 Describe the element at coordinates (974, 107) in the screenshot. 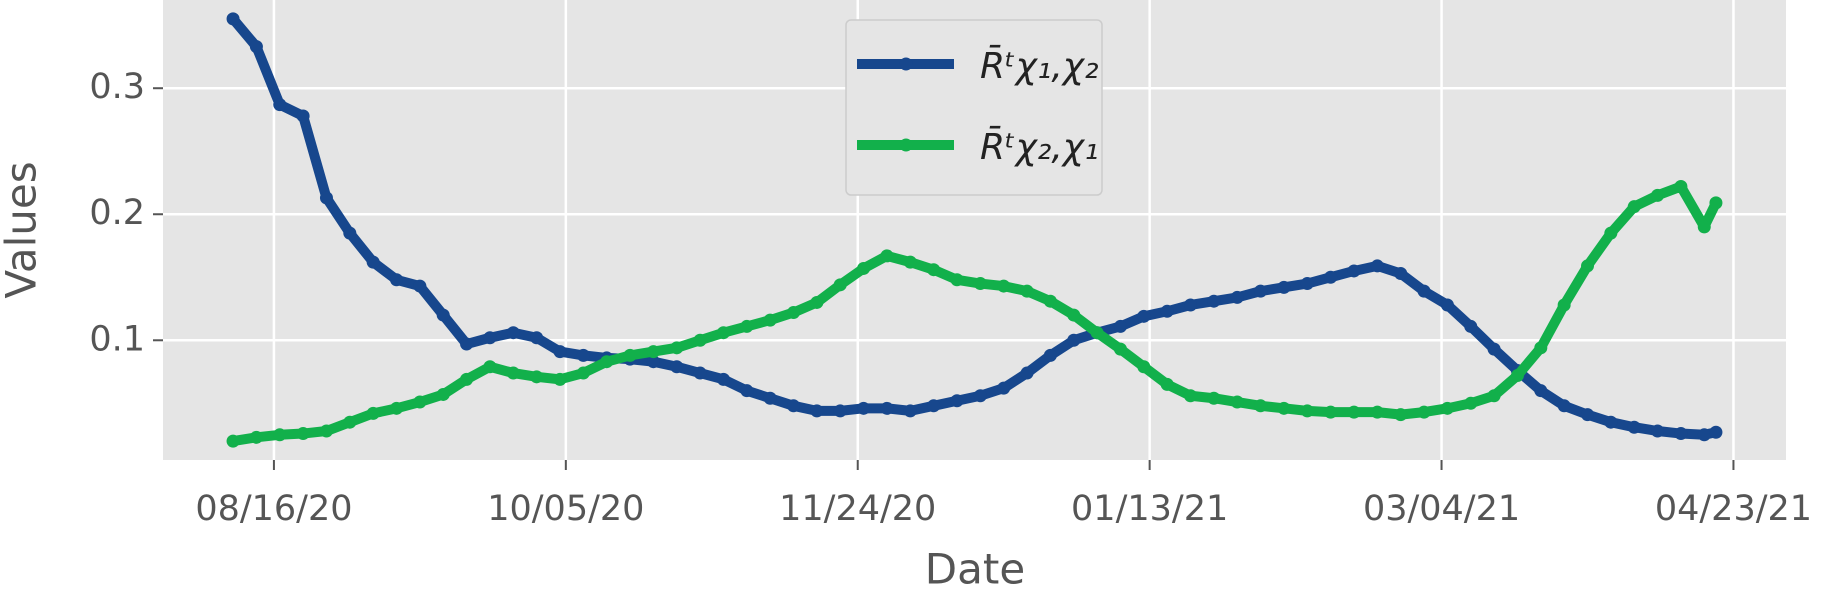

I see `legend: R̄ᵗχ₁,χ₂ R̄ᵗχ₂,χ₁` at that location.